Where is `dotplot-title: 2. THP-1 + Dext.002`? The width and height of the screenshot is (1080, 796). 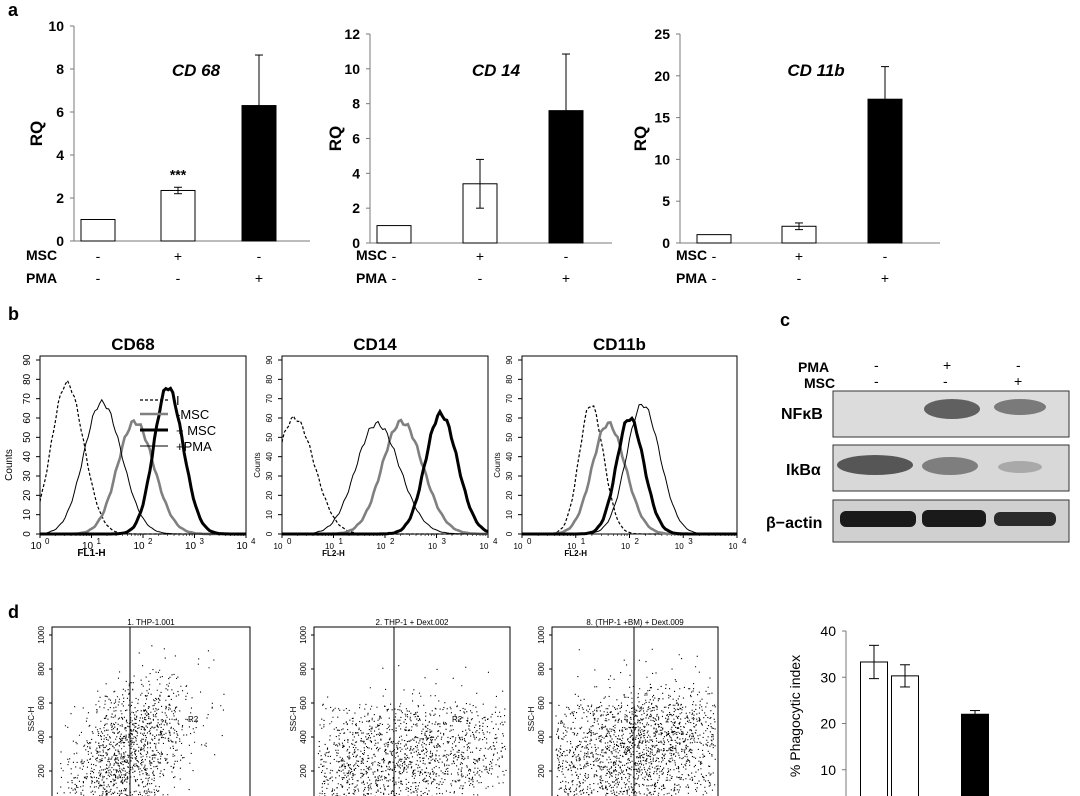
dotplot-title: 2. THP-1 + Dext.002 is located at coordinates (413, 622).